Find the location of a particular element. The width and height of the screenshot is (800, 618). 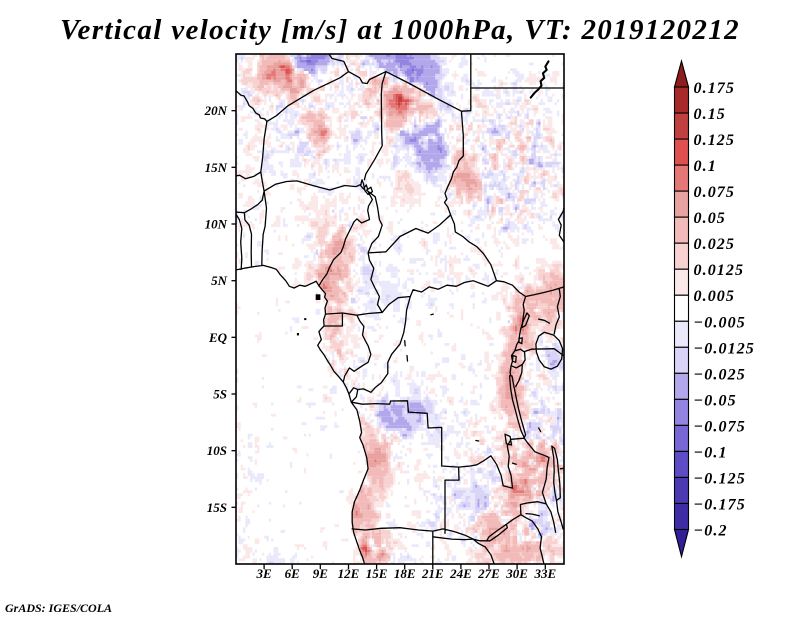

svg-text: 0.175 is located at coordinates (715, 88).